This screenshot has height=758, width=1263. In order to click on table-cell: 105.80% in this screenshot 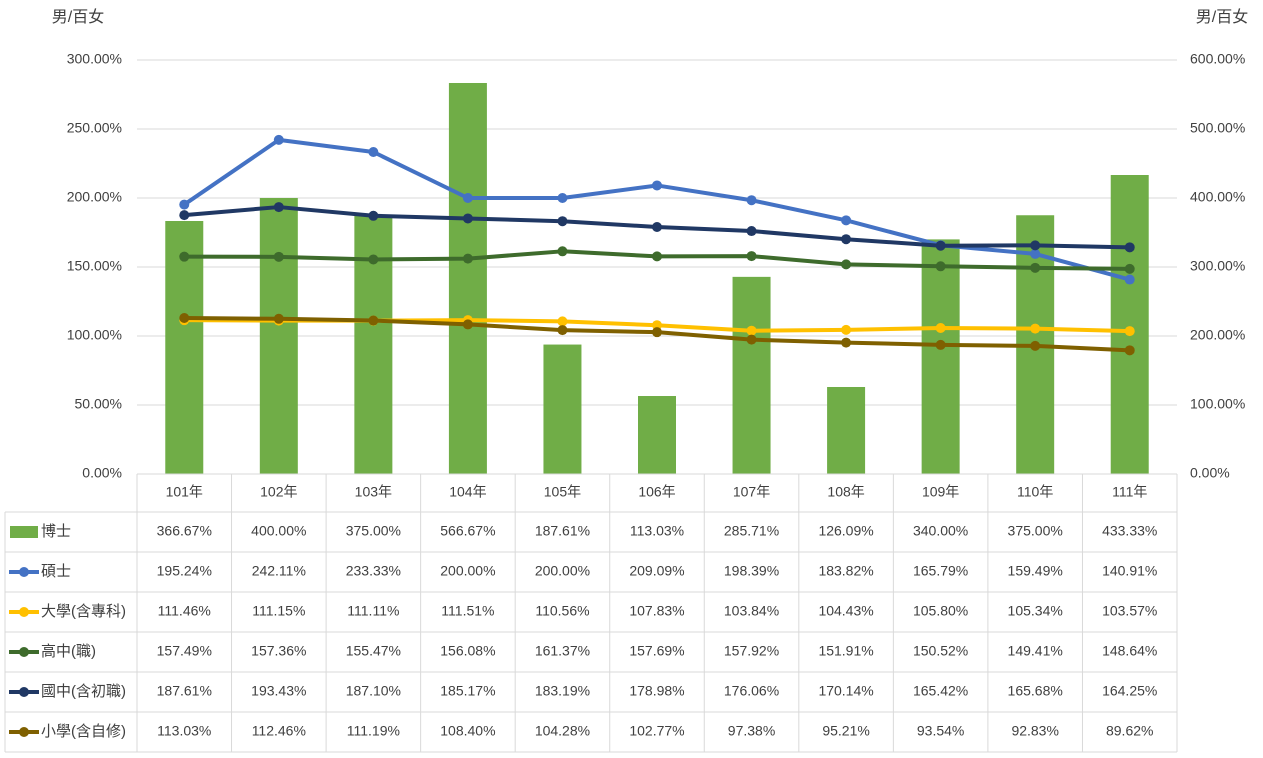, I will do `click(940, 611)`.